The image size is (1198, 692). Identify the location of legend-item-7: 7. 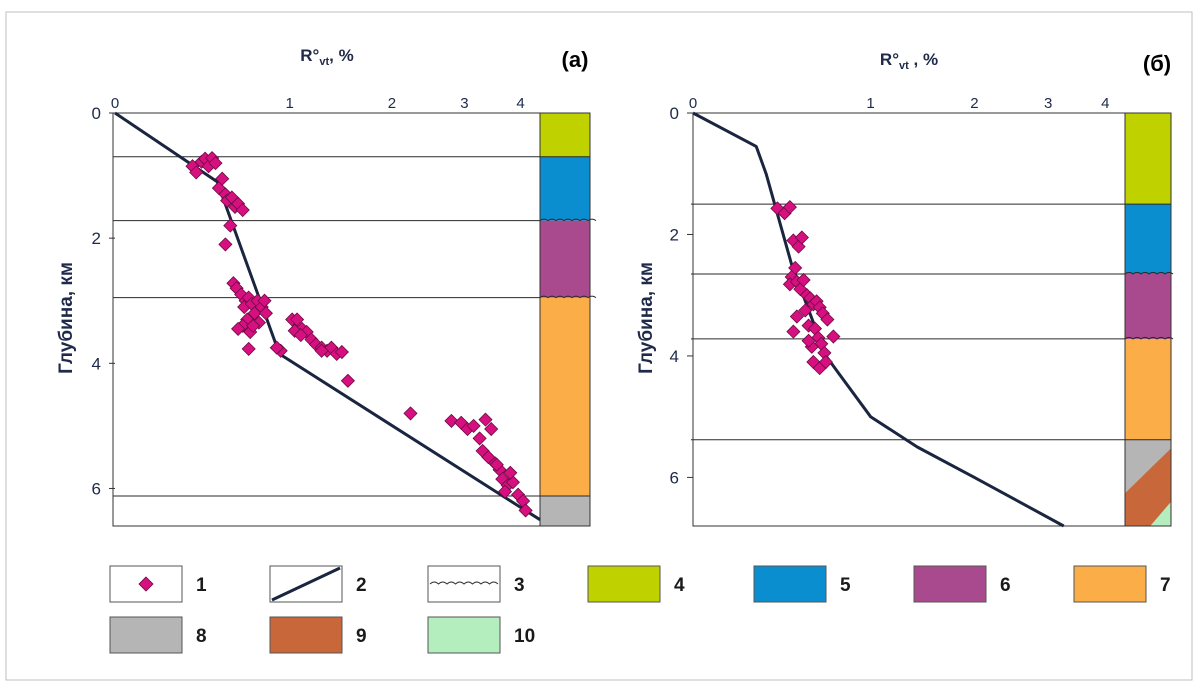
(1122, 584).